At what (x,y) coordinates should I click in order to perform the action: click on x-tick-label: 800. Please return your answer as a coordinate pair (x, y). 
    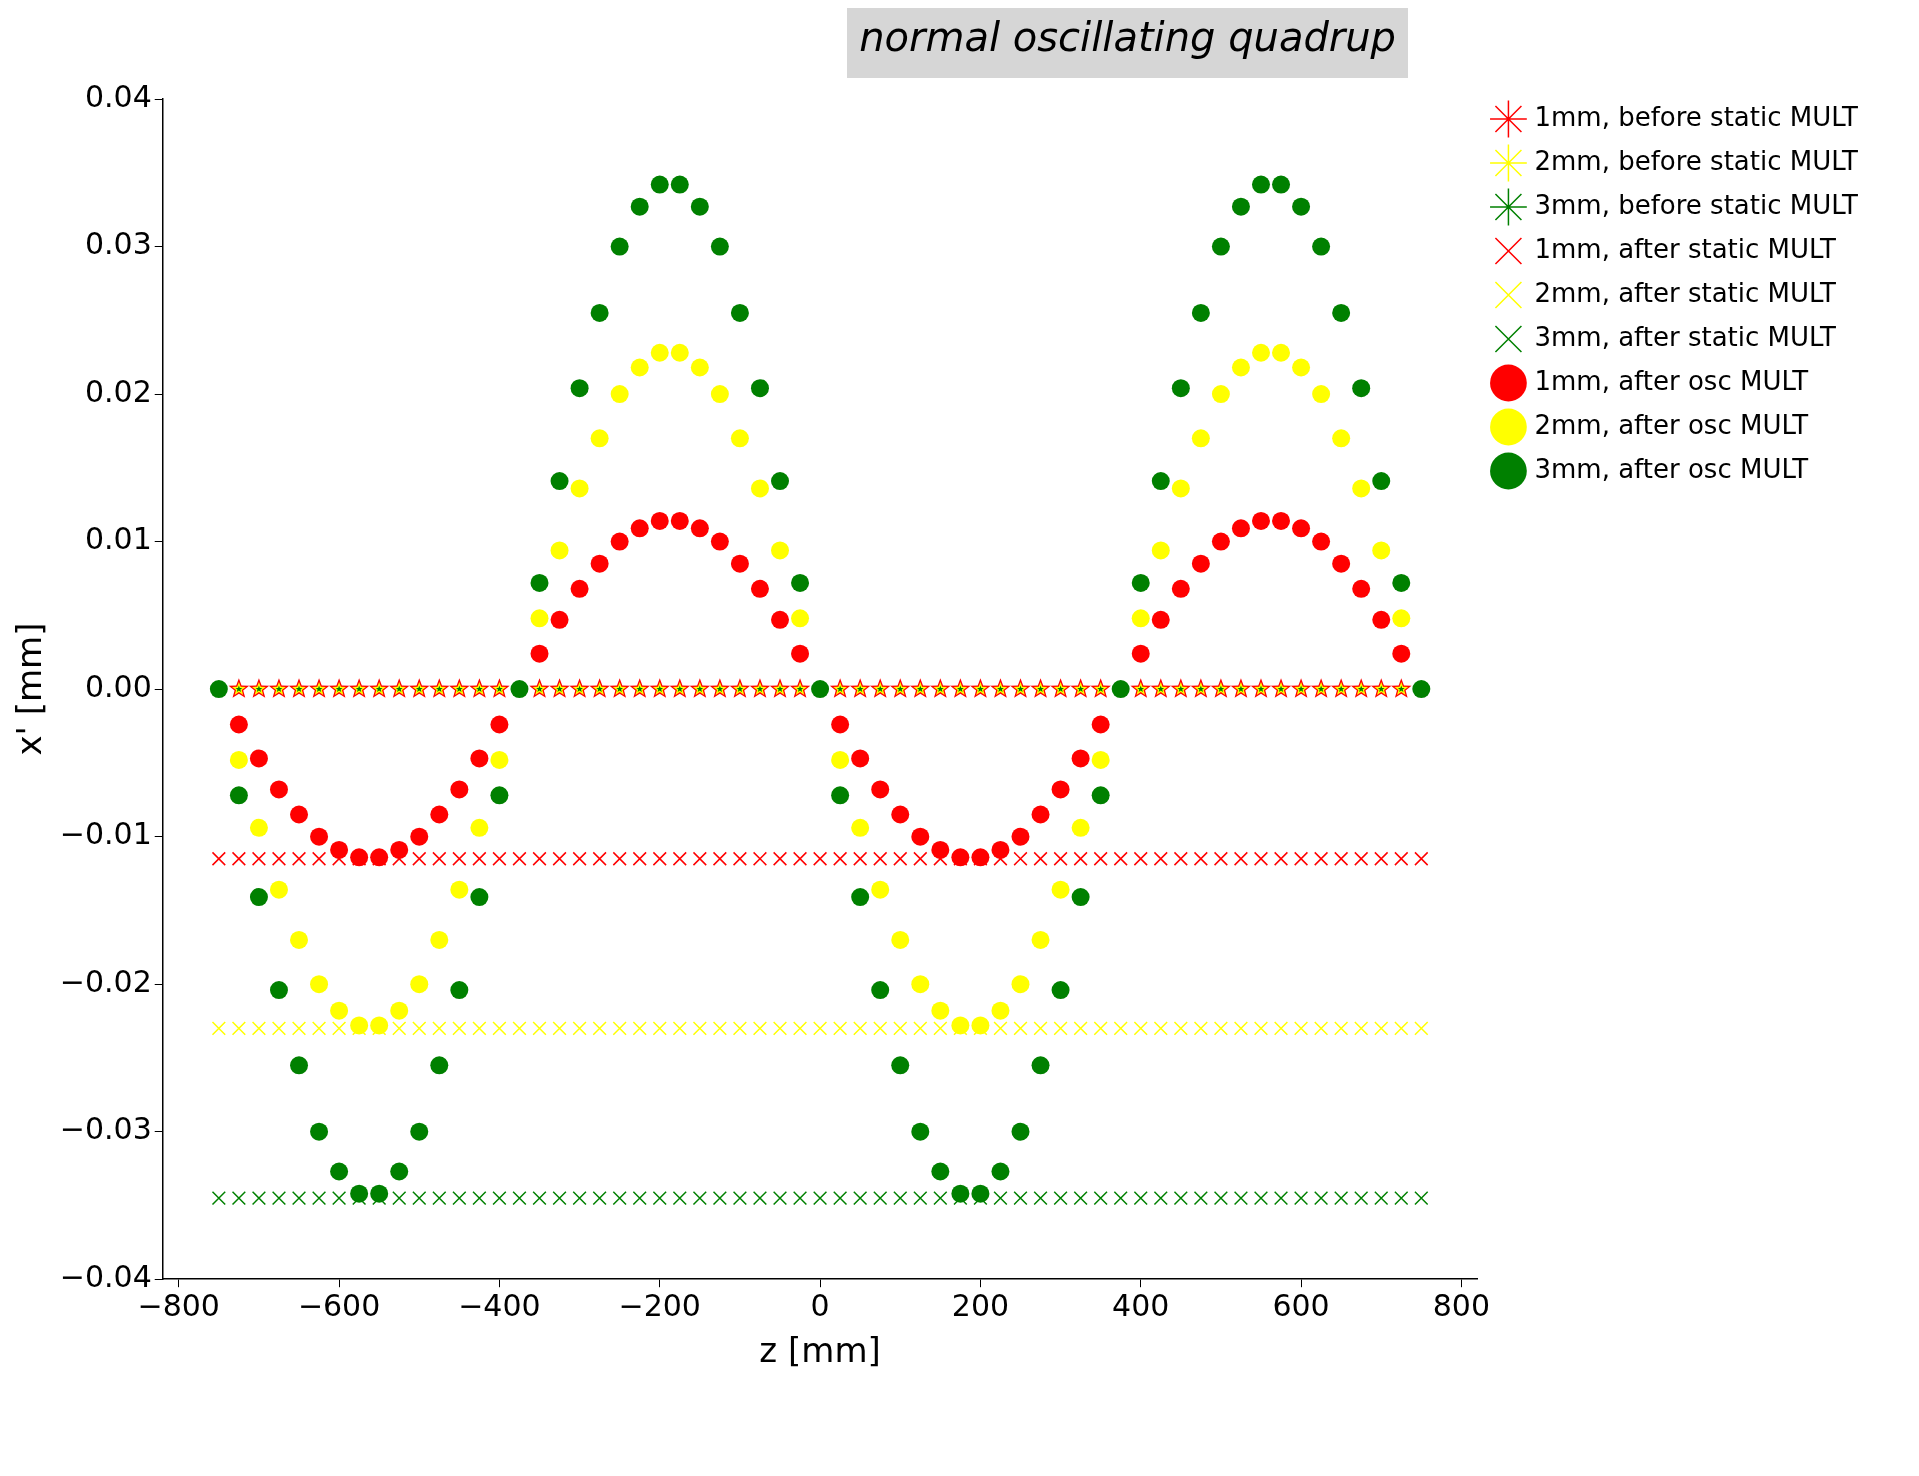
    Looking at the image, I should click on (1461, 1305).